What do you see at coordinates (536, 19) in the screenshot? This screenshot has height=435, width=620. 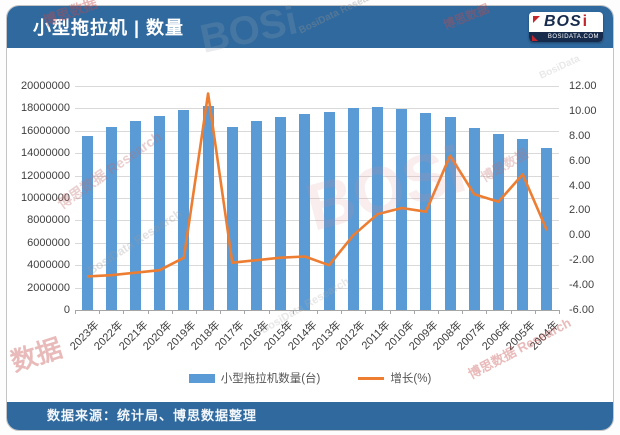 I see `logo-red-triangle-icon` at bounding box center [536, 19].